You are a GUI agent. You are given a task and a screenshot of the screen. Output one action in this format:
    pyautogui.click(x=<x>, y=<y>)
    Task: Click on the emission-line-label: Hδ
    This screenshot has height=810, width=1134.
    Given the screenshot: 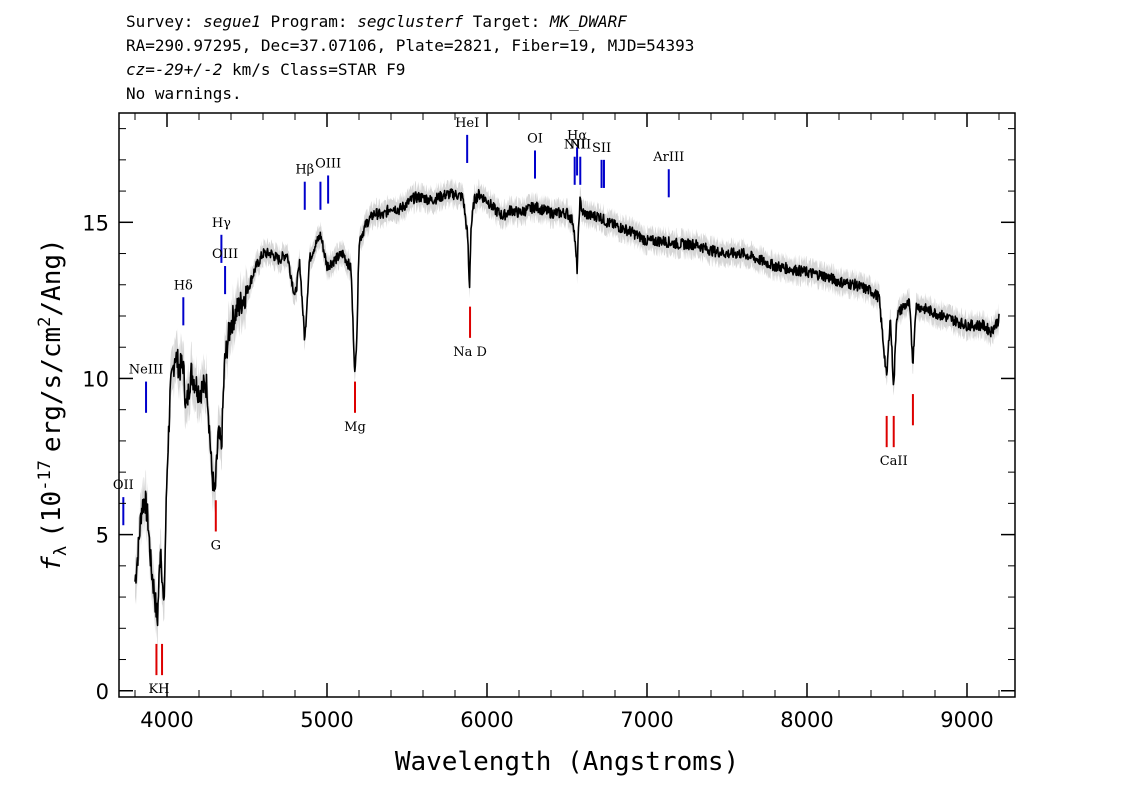 What is the action you would take?
    pyautogui.click(x=183, y=285)
    